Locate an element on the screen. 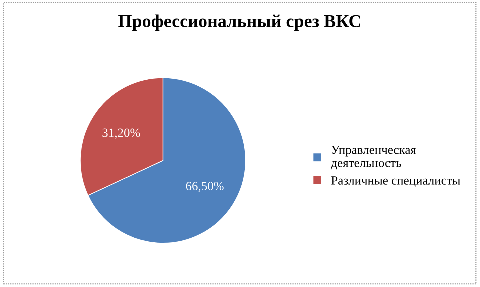  legend-label: Различные специалисты is located at coordinates (396, 182).